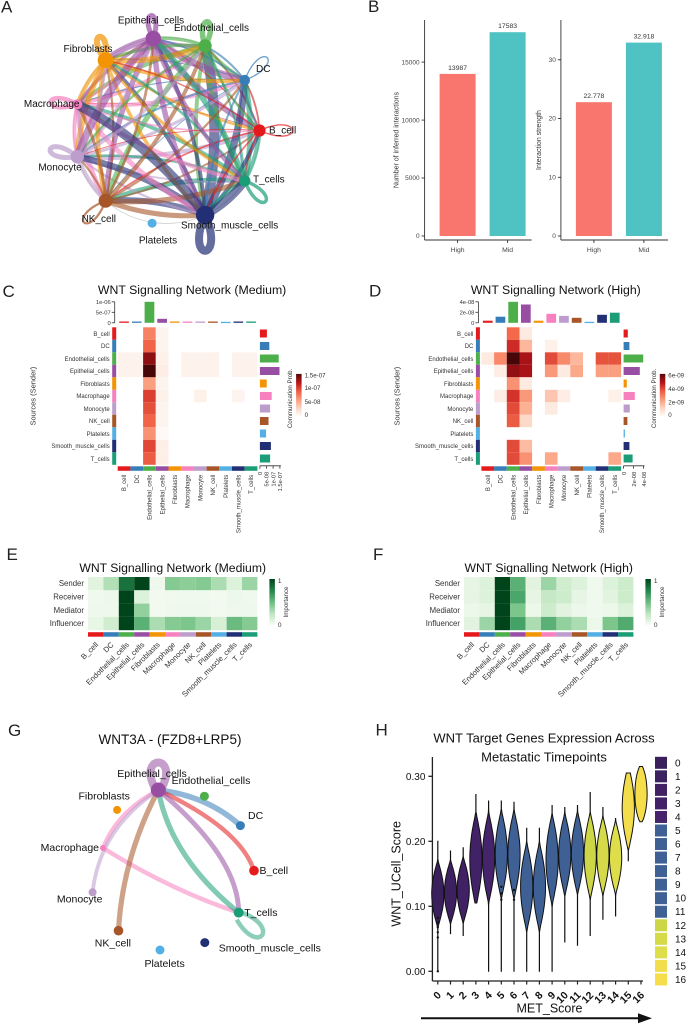 This screenshot has width=687, height=1024. What do you see at coordinates (681, 966) in the screenshot?
I see `svg-text: 15` at bounding box center [681, 966].